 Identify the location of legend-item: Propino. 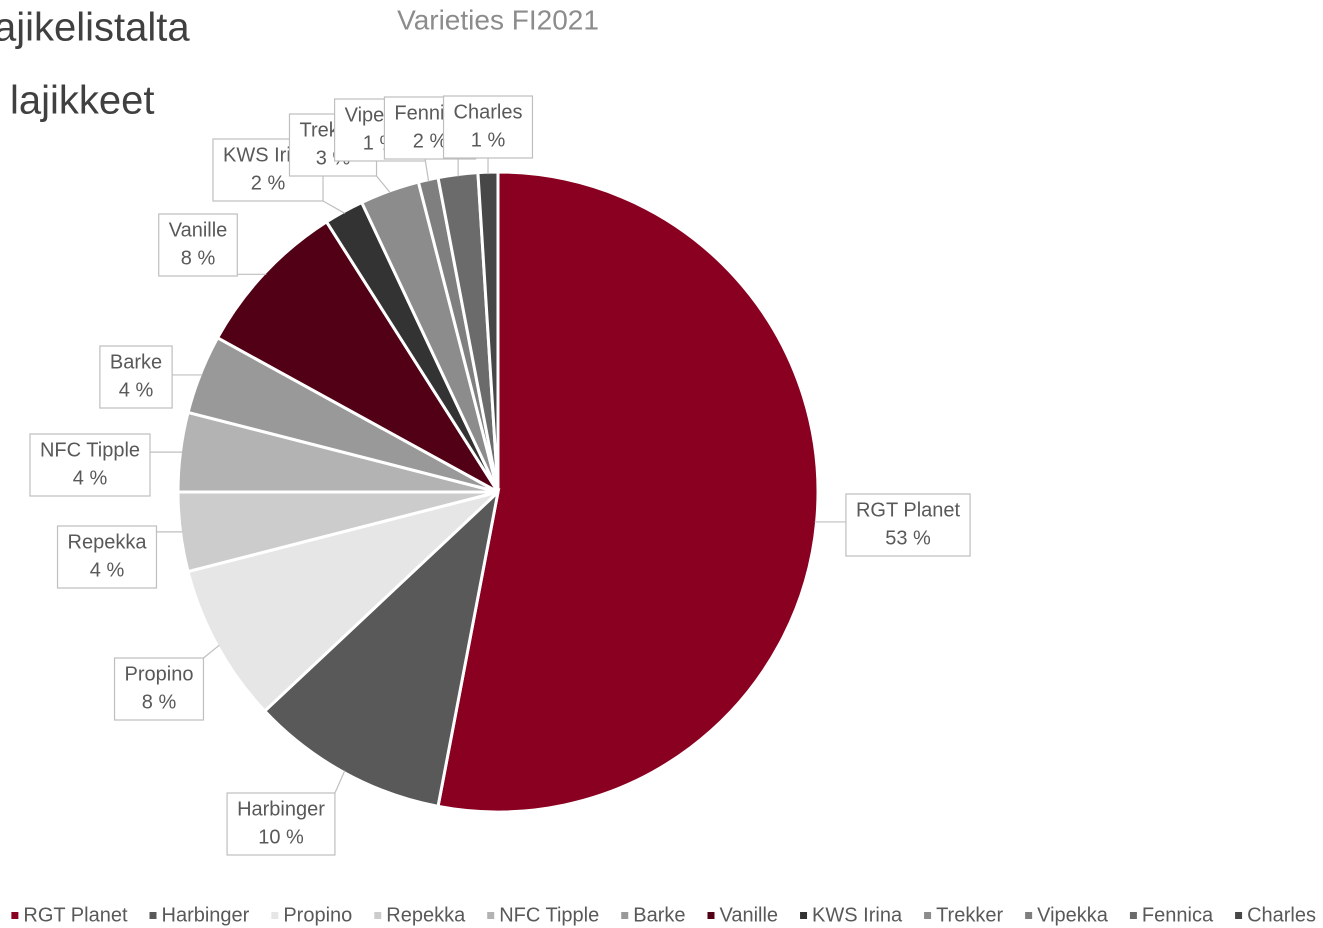
(311, 915).